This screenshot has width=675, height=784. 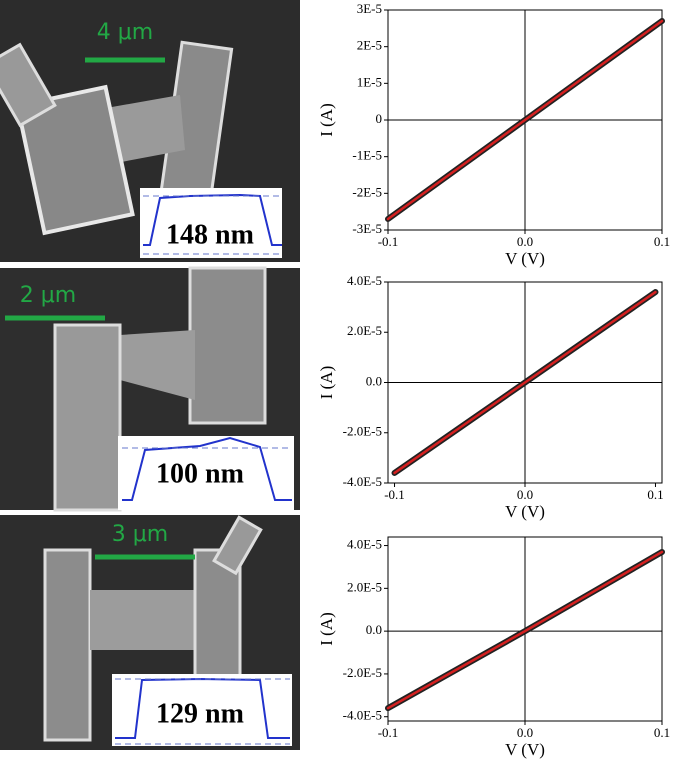 What do you see at coordinates (150, 632) in the screenshot?
I see `sem-image: 3 μm 129 nm` at bounding box center [150, 632].